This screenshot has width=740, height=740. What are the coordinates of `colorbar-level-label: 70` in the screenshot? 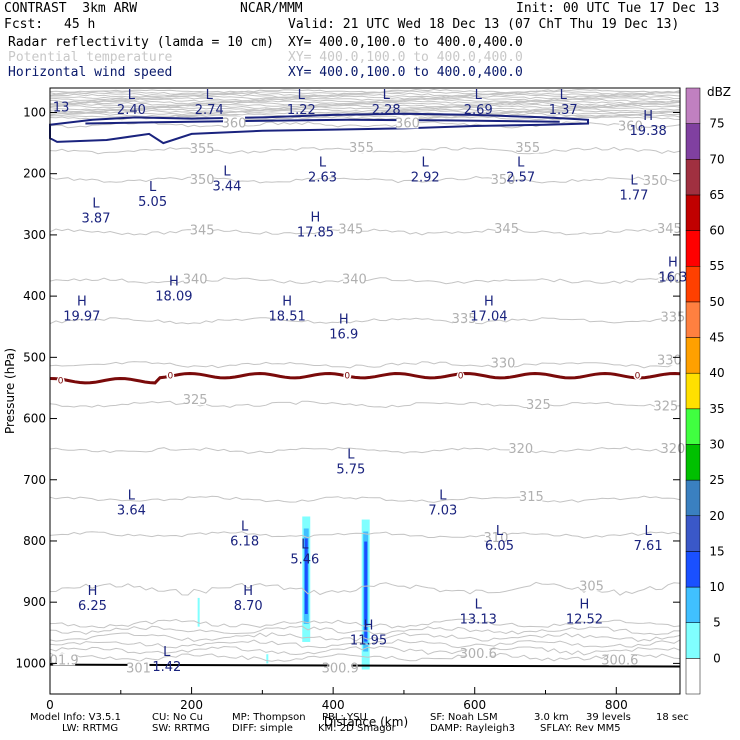 It's located at (716, 159).